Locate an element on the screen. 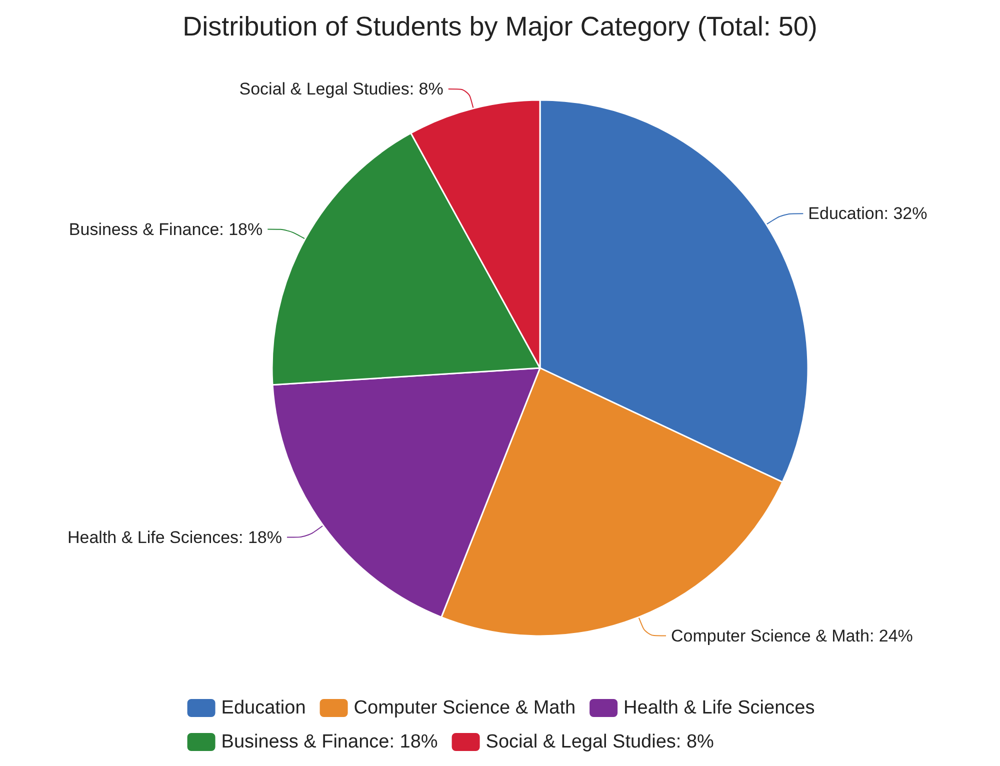 This screenshot has width=1000, height=766. legend-label: Computer Science & Math is located at coordinates (465, 708).